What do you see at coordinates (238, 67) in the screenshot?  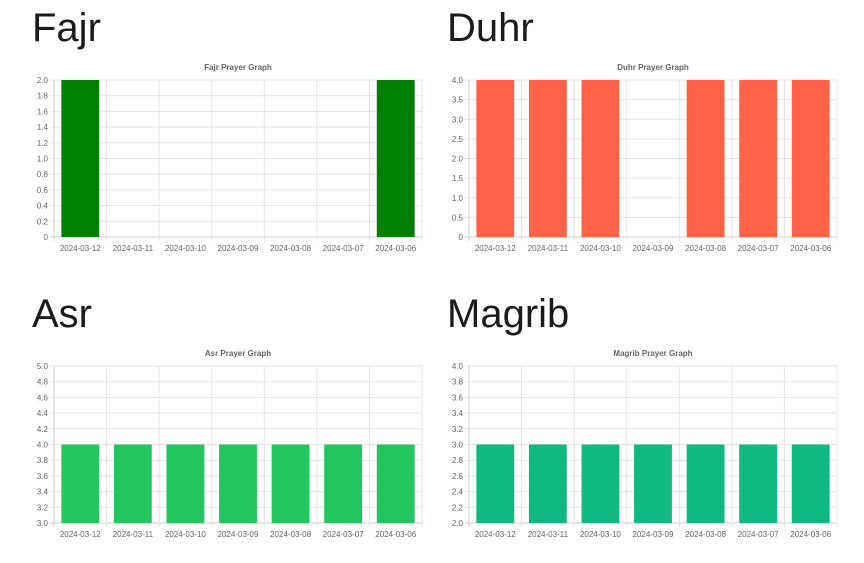 I see `chart-title: Fajr Prayer Graph` at bounding box center [238, 67].